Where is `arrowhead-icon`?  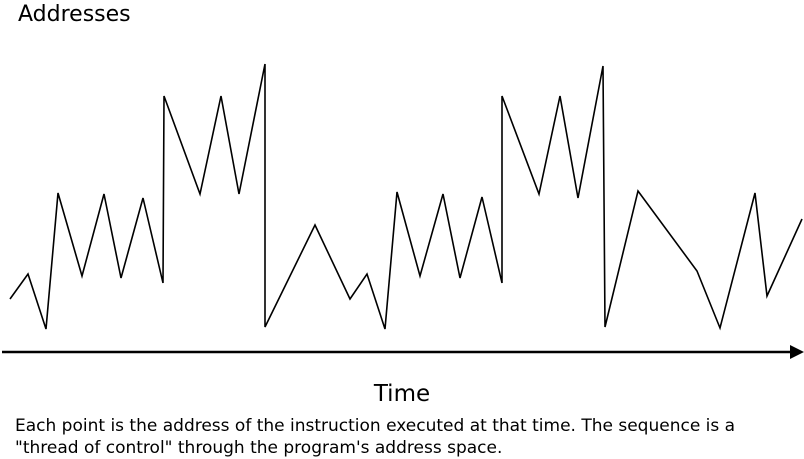 arrowhead-icon is located at coordinates (797, 352).